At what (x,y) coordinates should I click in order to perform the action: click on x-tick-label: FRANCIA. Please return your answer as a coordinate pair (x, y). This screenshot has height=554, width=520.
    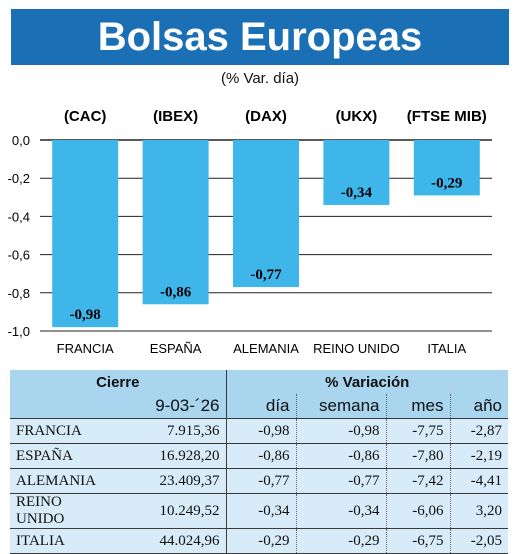
    Looking at the image, I should click on (85, 348).